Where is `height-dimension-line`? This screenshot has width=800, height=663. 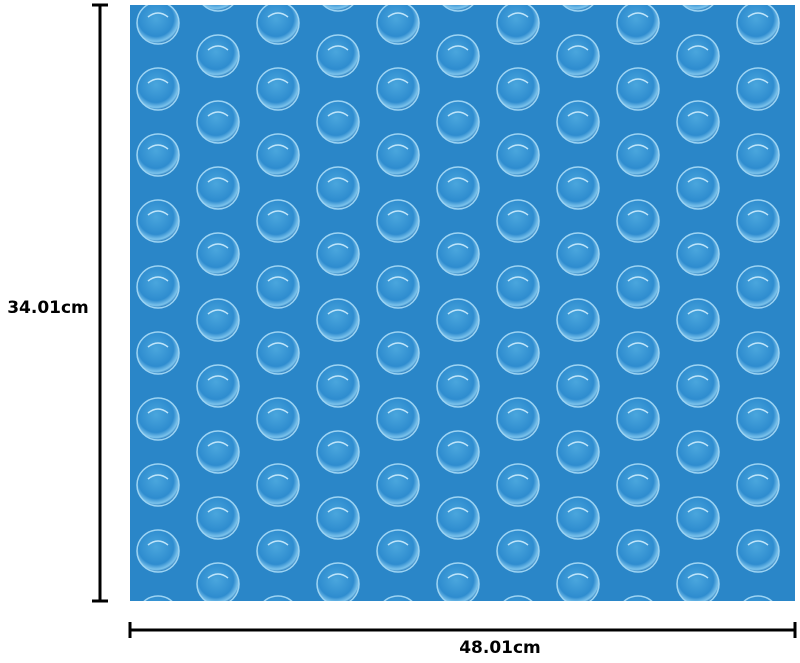
height-dimension-line is located at coordinates (100, 303).